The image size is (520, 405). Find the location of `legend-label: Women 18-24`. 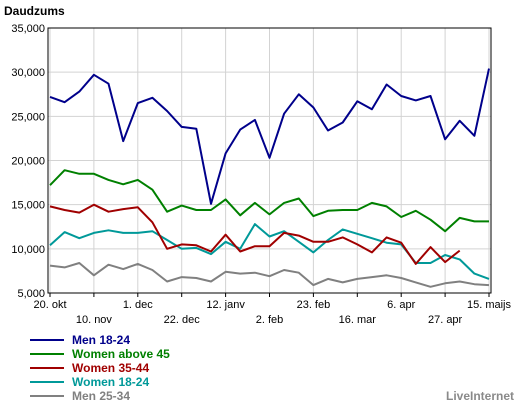

legend-label: Women 18-24 is located at coordinates (110, 382).